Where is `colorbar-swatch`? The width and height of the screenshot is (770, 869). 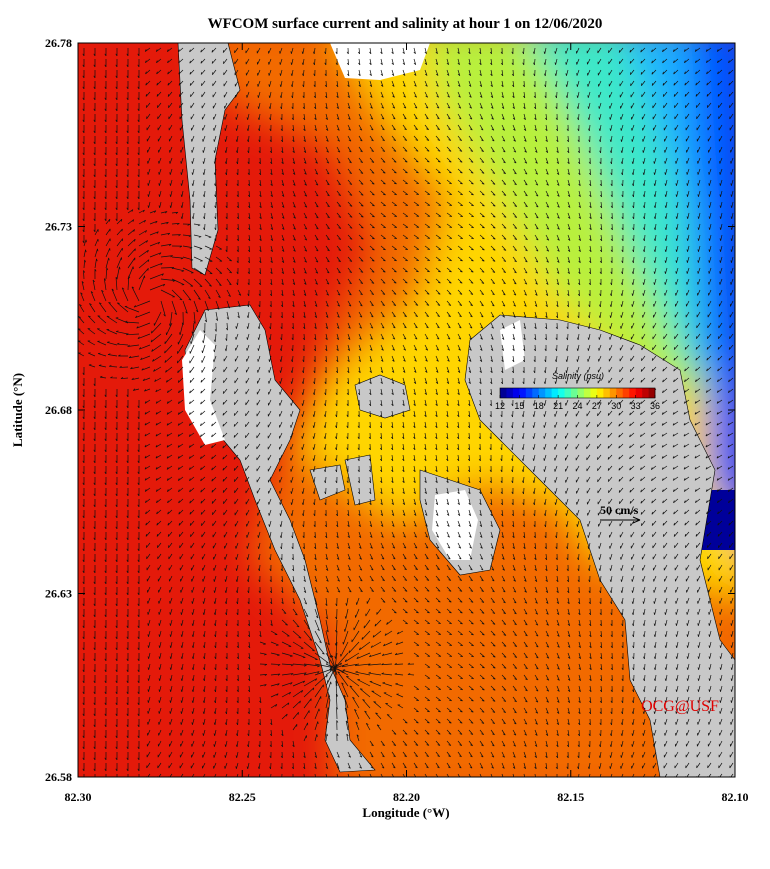 colorbar-swatch is located at coordinates (503, 393).